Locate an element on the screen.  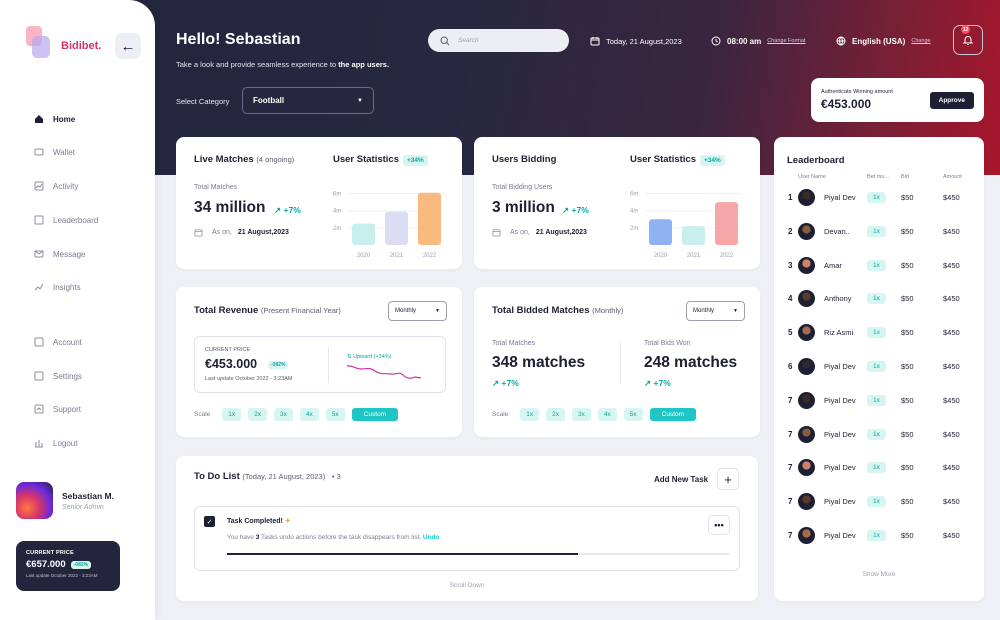
bidded-period-dropdown: Monthly ▼ is located at coordinates (715, 311).